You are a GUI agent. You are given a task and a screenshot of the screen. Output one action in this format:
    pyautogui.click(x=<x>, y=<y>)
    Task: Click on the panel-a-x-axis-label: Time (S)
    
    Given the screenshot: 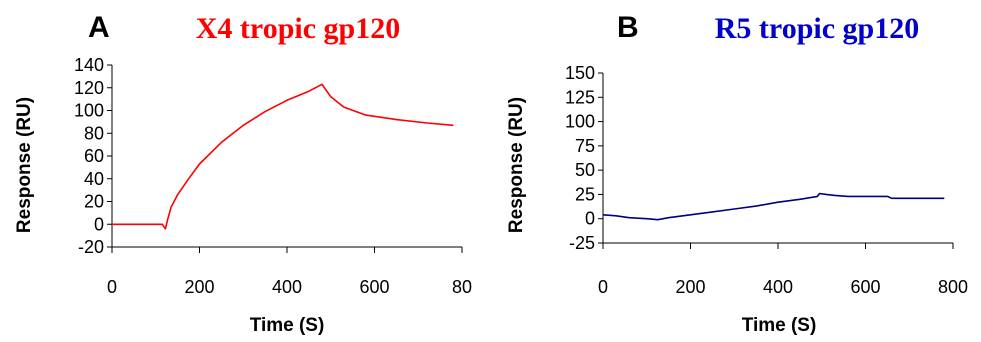 What is the action you would take?
    pyautogui.click(x=287, y=325)
    